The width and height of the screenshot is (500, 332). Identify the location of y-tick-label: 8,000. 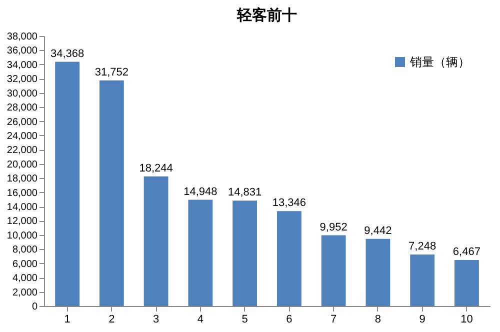
(25, 250).